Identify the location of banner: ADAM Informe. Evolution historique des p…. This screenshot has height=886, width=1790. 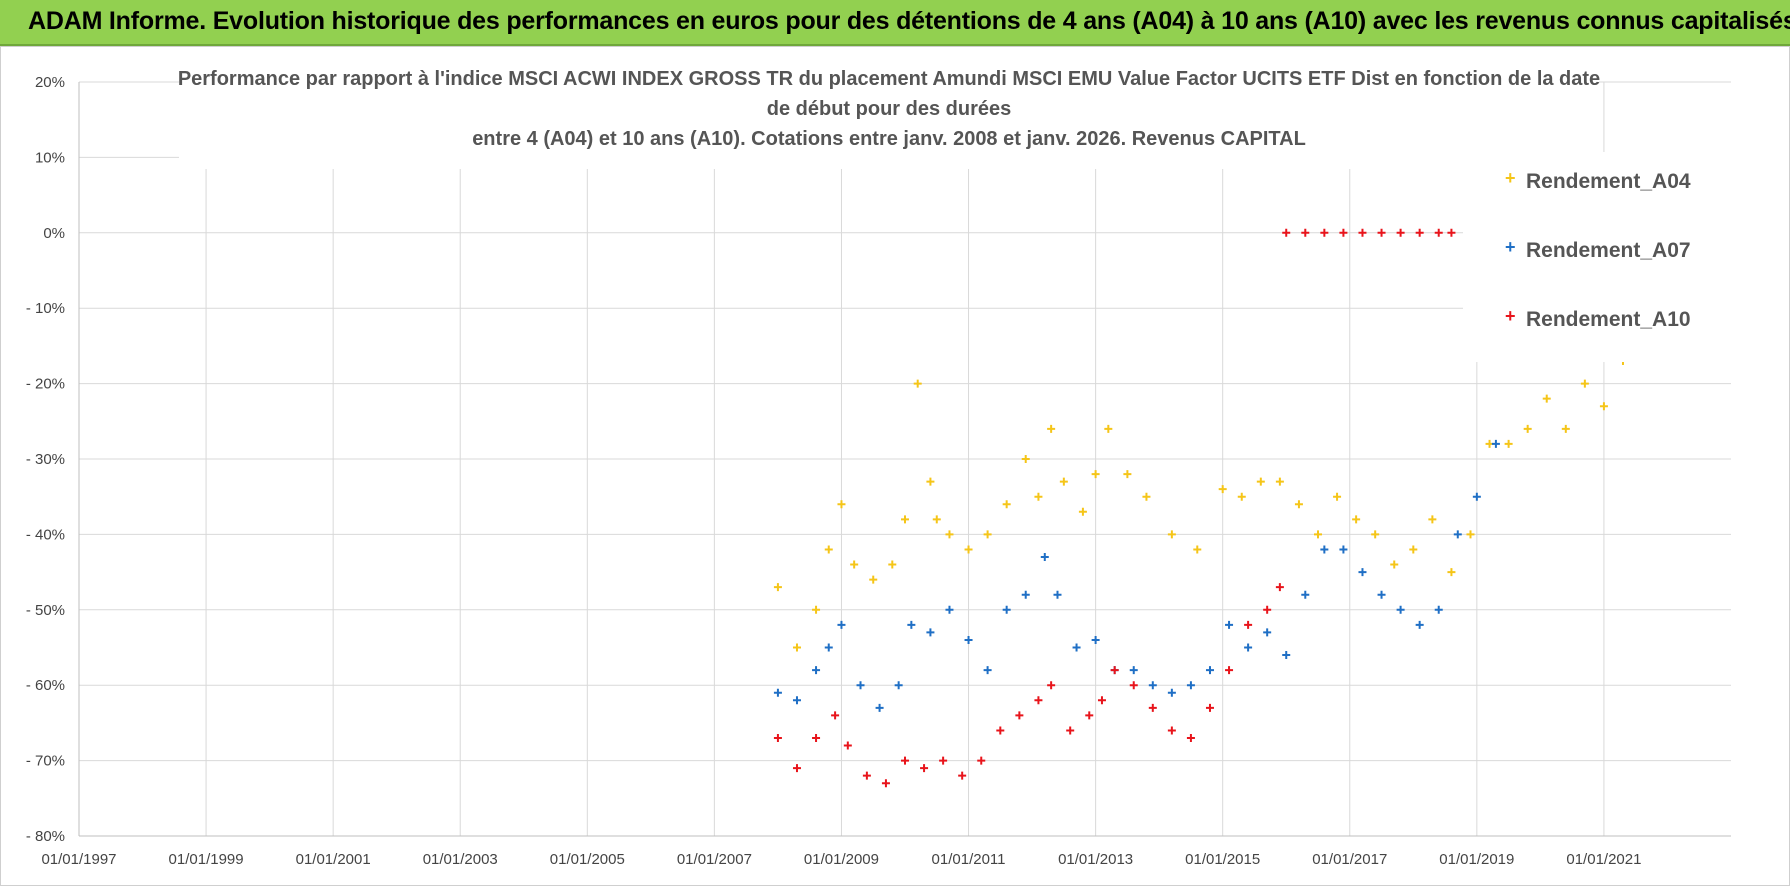
(895, 23).